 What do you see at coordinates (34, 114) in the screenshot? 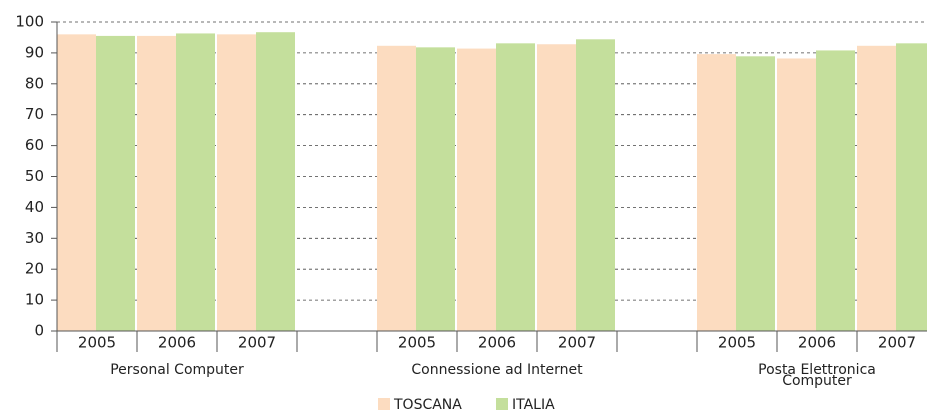
I see `y-tick-label: 70` at bounding box center [34, 114].